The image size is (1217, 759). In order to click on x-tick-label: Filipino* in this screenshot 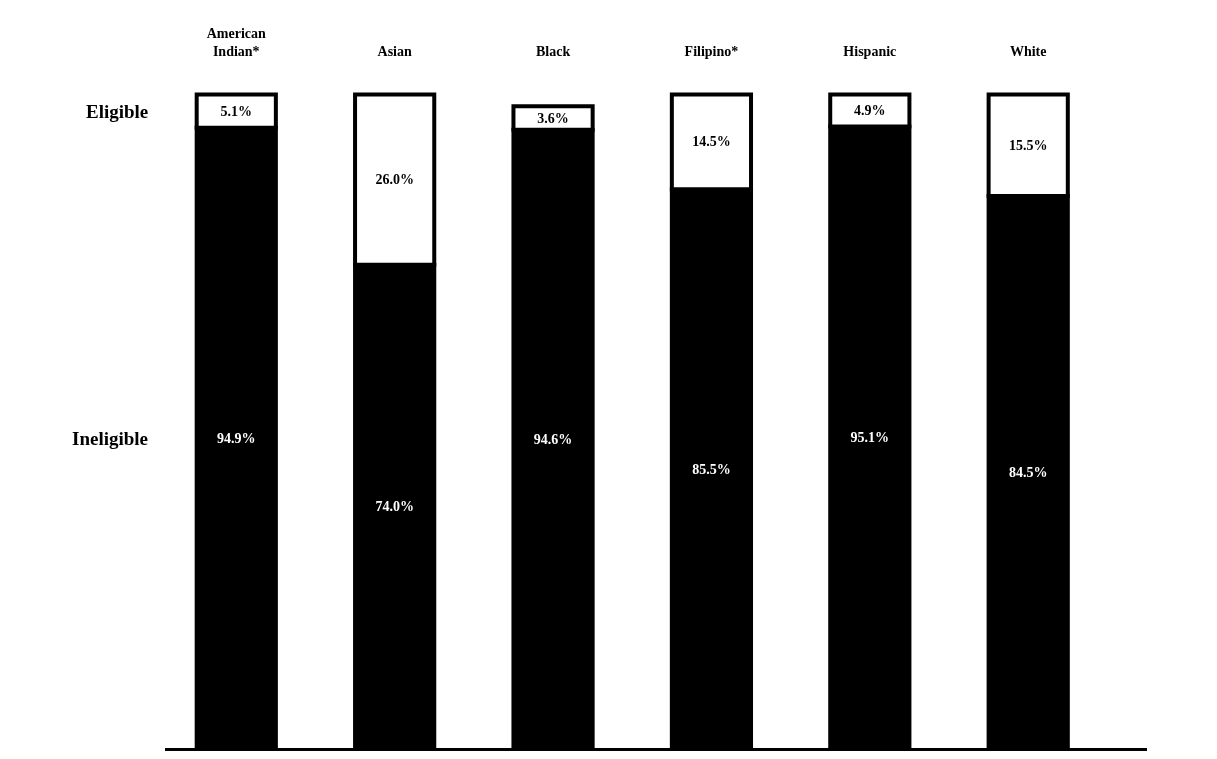, I will do `click(711, 52)`.